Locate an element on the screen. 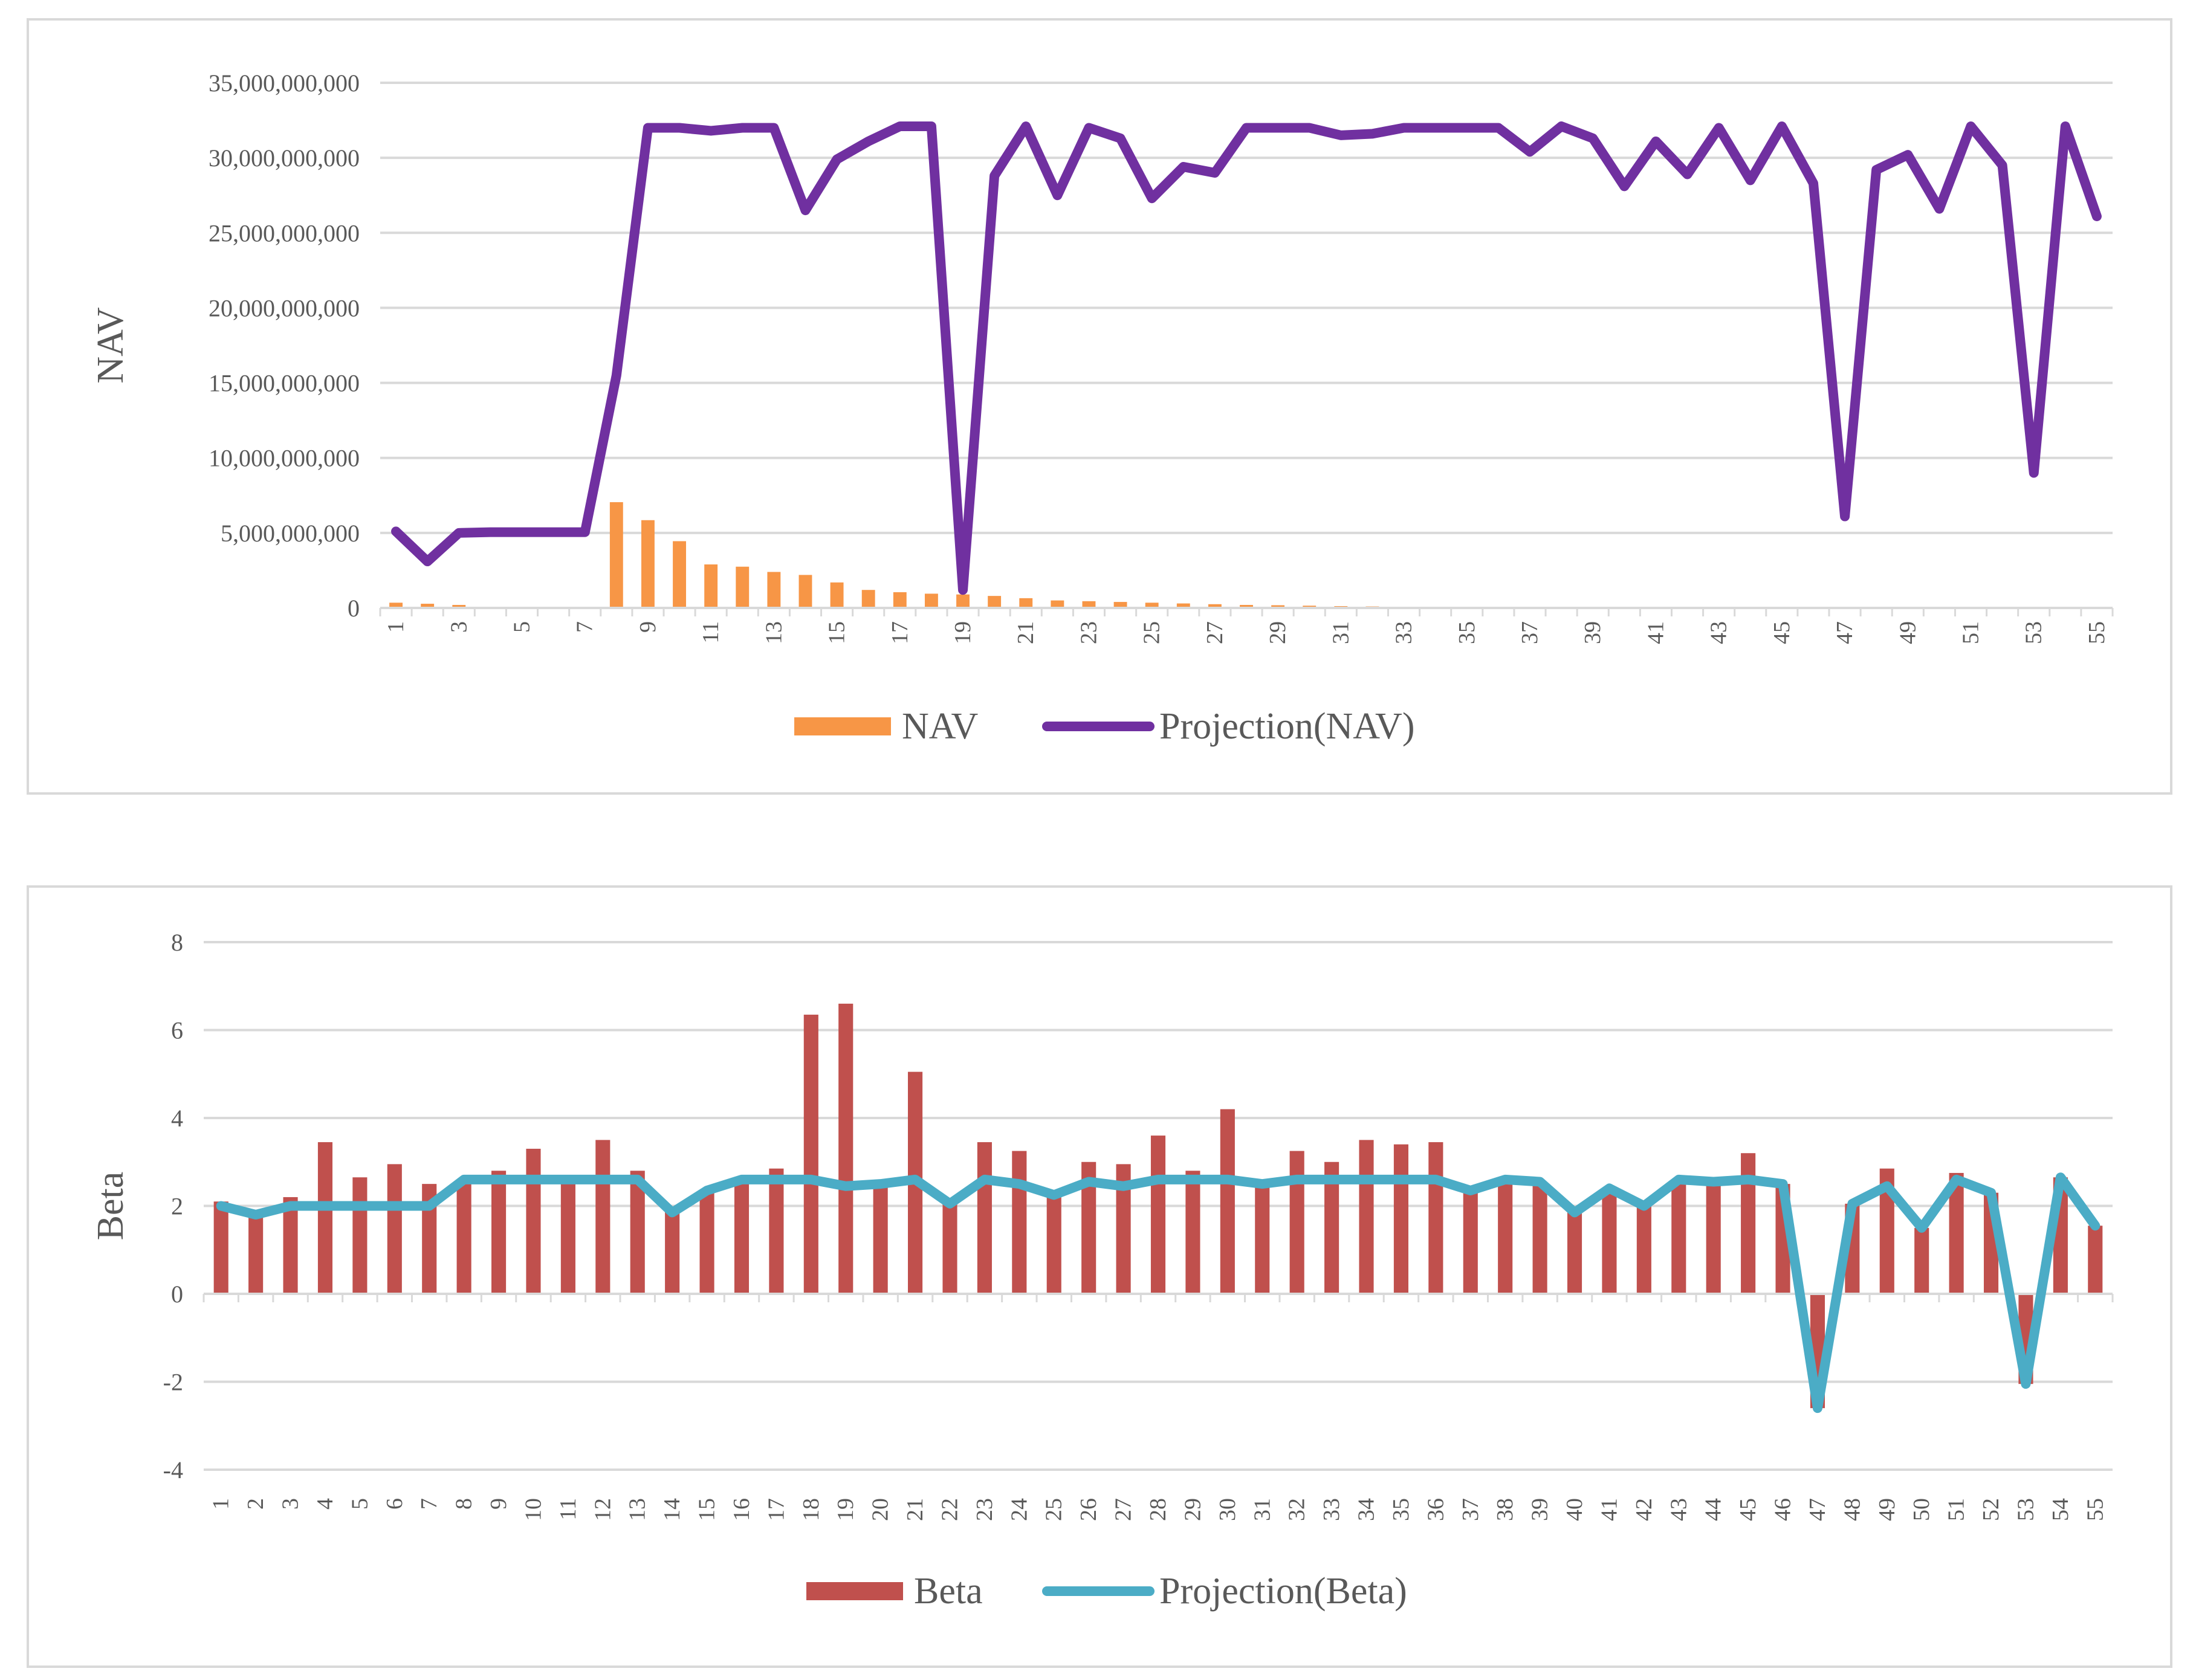  beta-x-tick-label: 4 is located at coordinates (325, 1504).